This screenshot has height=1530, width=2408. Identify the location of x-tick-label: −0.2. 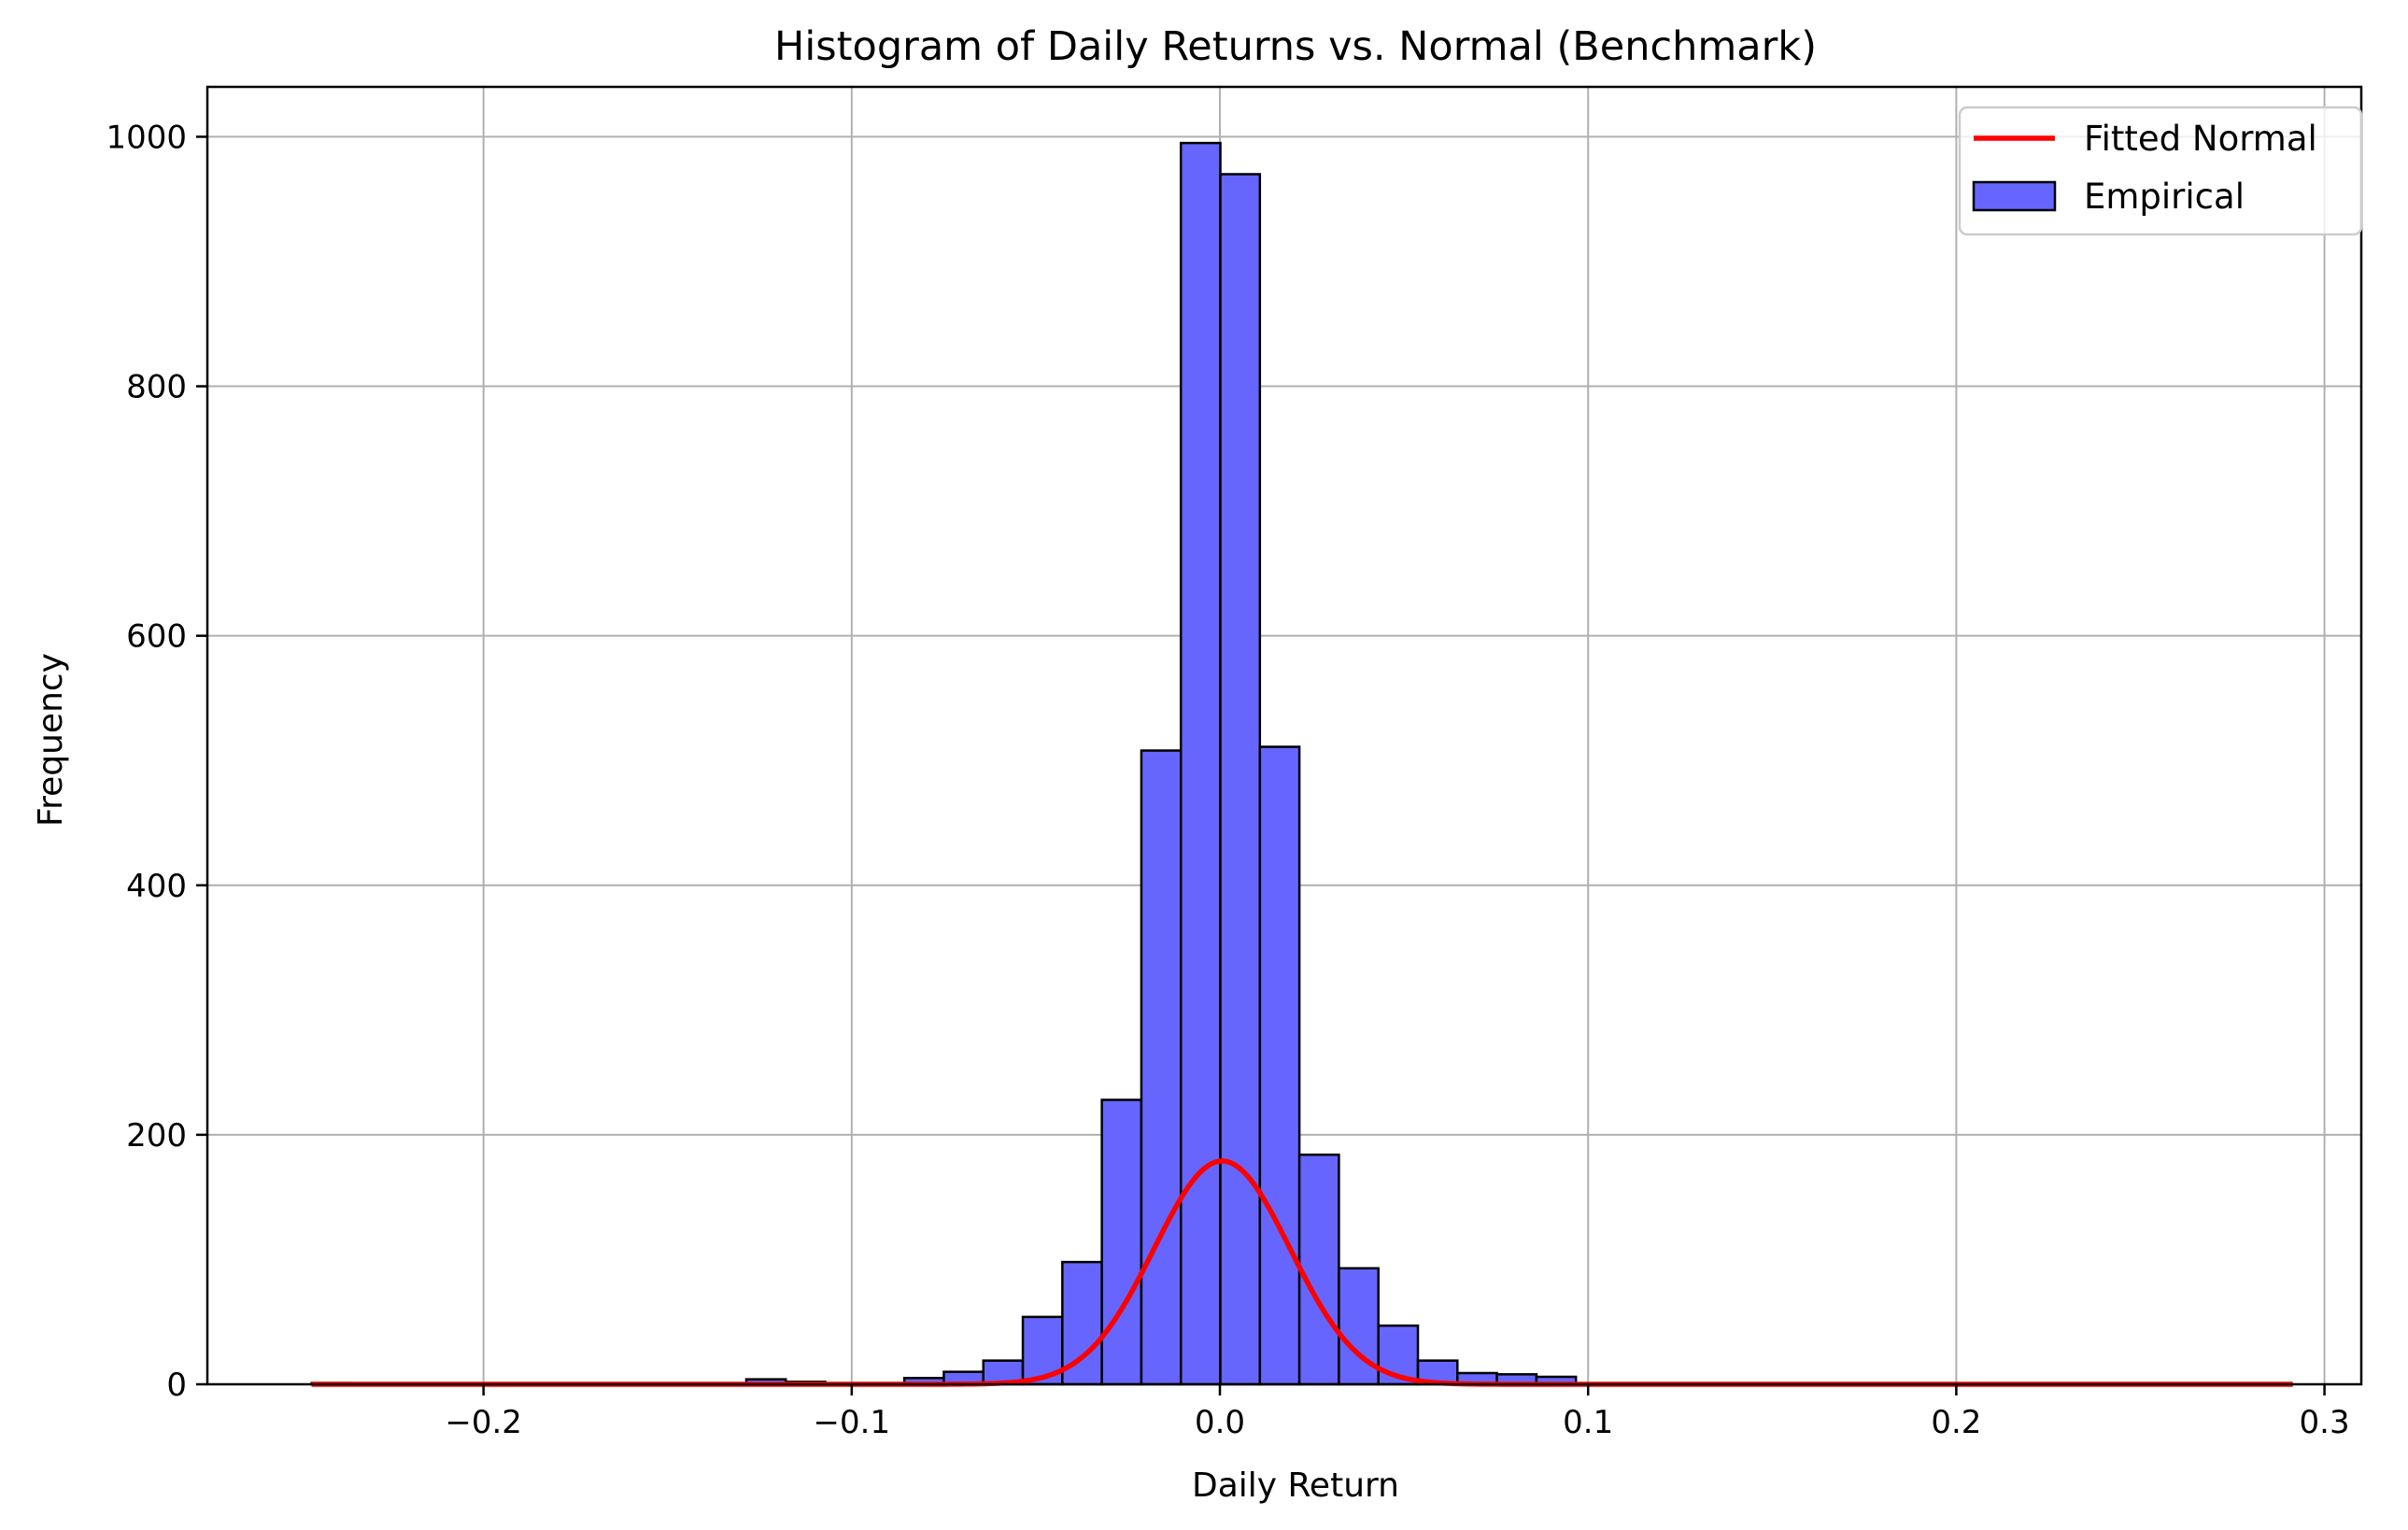
(483, 1422).